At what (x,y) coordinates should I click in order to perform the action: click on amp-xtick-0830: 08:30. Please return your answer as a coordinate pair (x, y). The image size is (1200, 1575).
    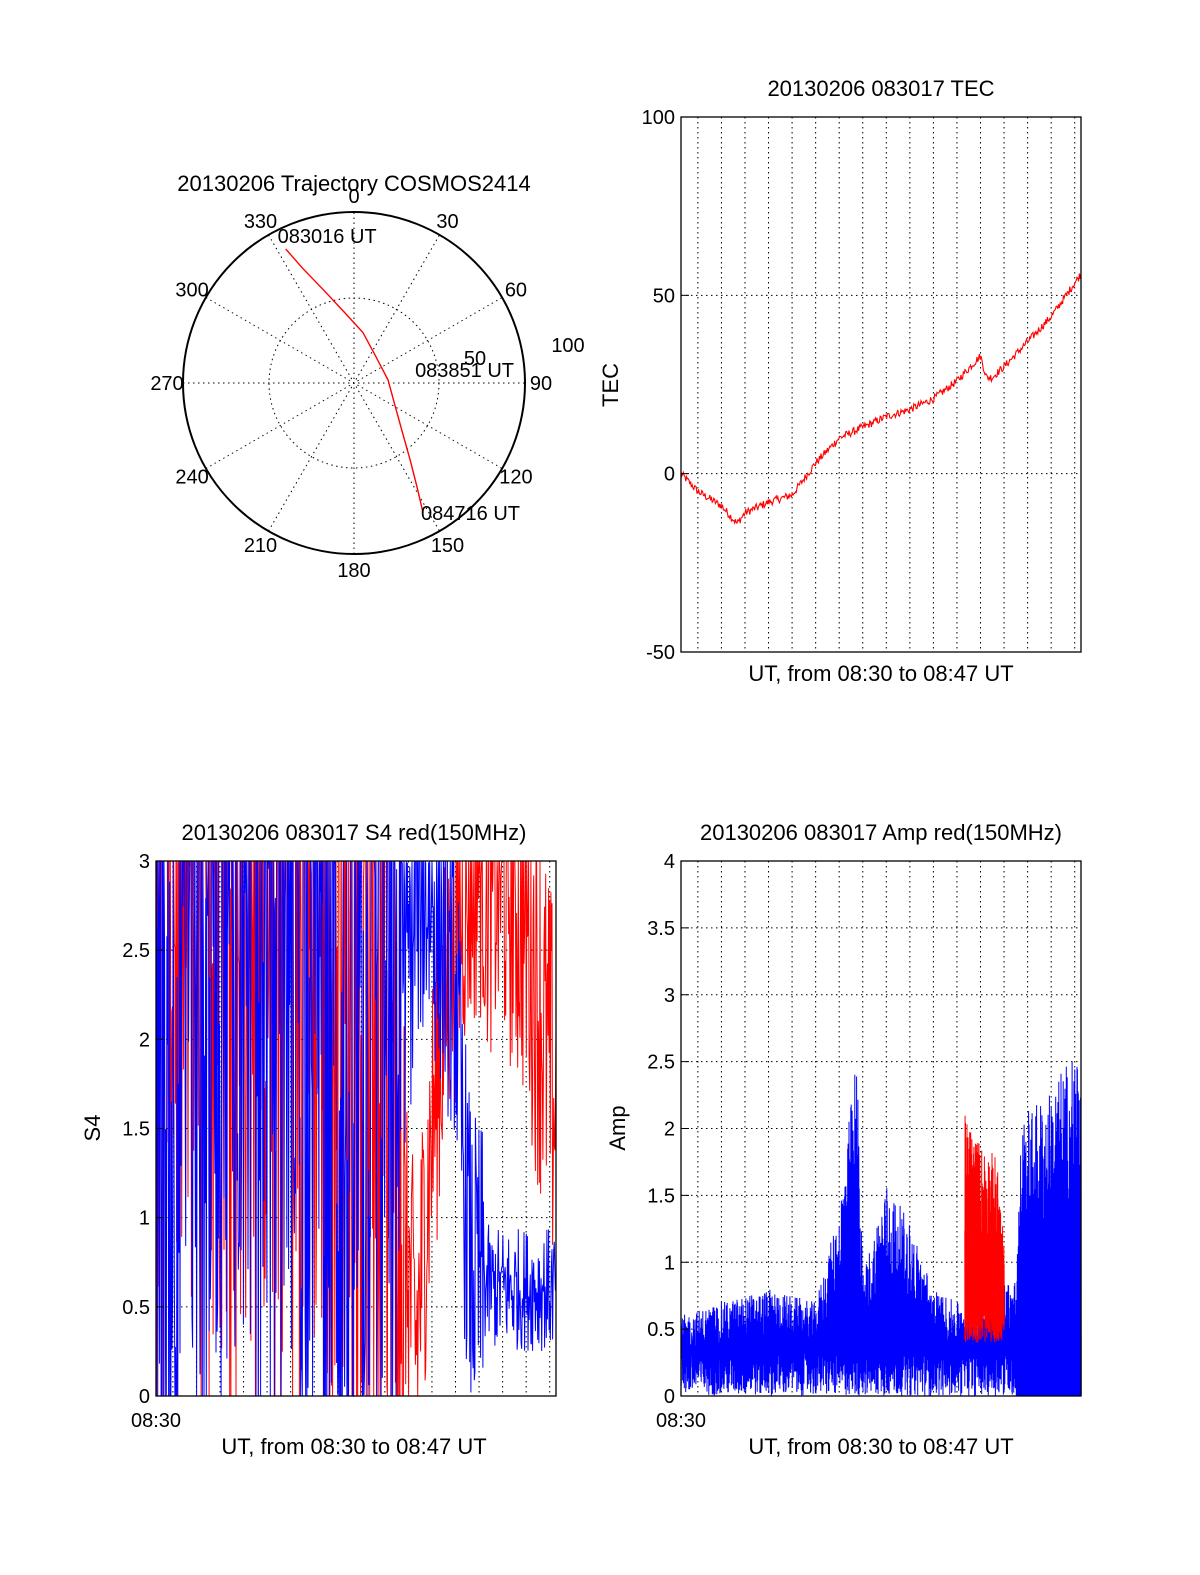
    Looking at the image, I should click on (681, 1421).